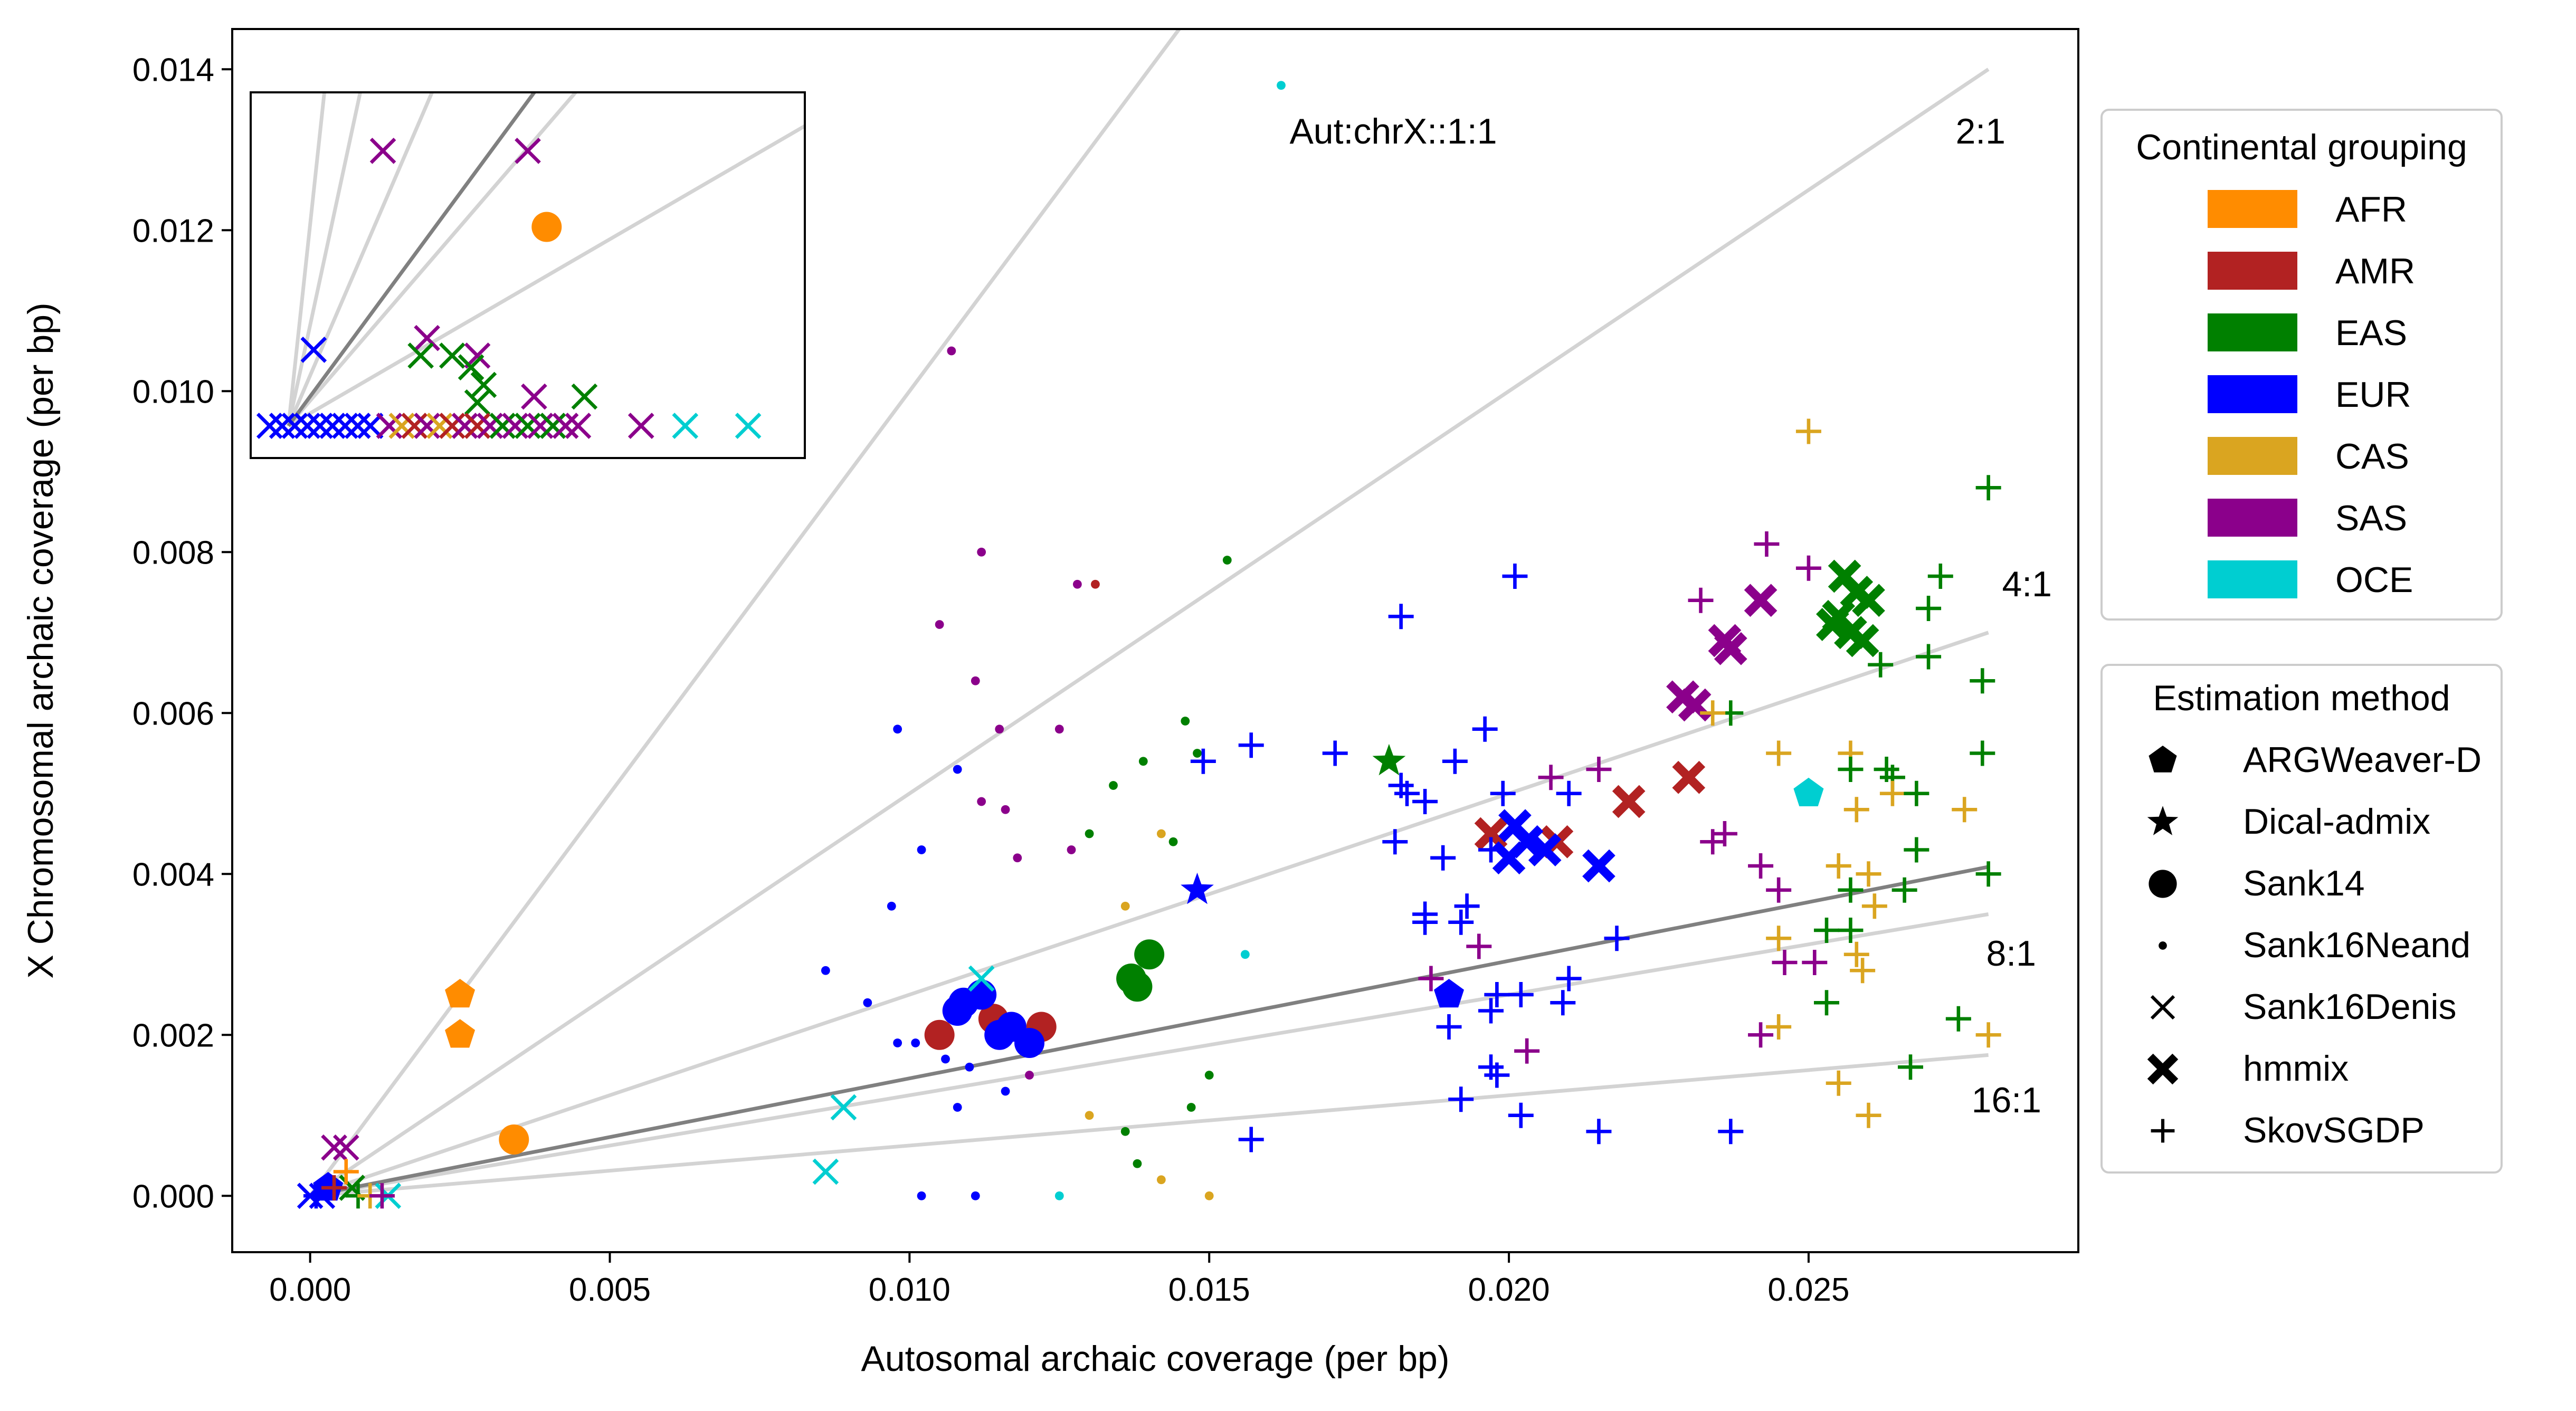 This screenshot has height=1411, width=2576. I want to click on x-tick-label-4: 0.020, so click(1509, 1290).